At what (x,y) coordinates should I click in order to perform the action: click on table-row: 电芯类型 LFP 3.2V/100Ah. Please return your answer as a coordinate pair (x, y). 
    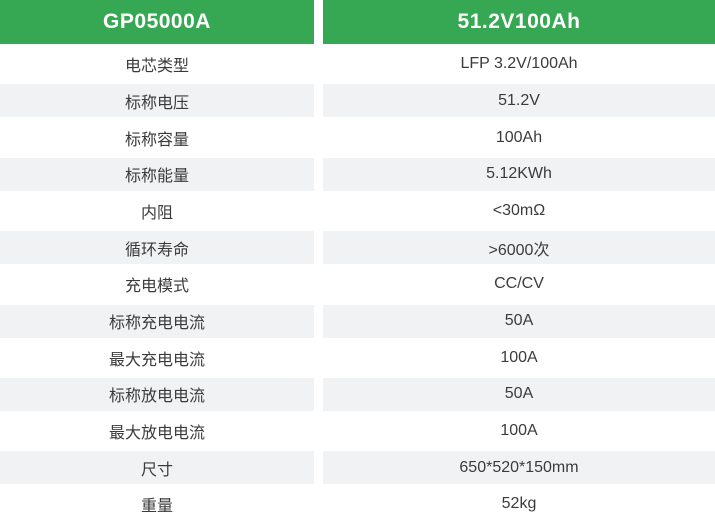
    Looking at the image, I should click on (357, 64).